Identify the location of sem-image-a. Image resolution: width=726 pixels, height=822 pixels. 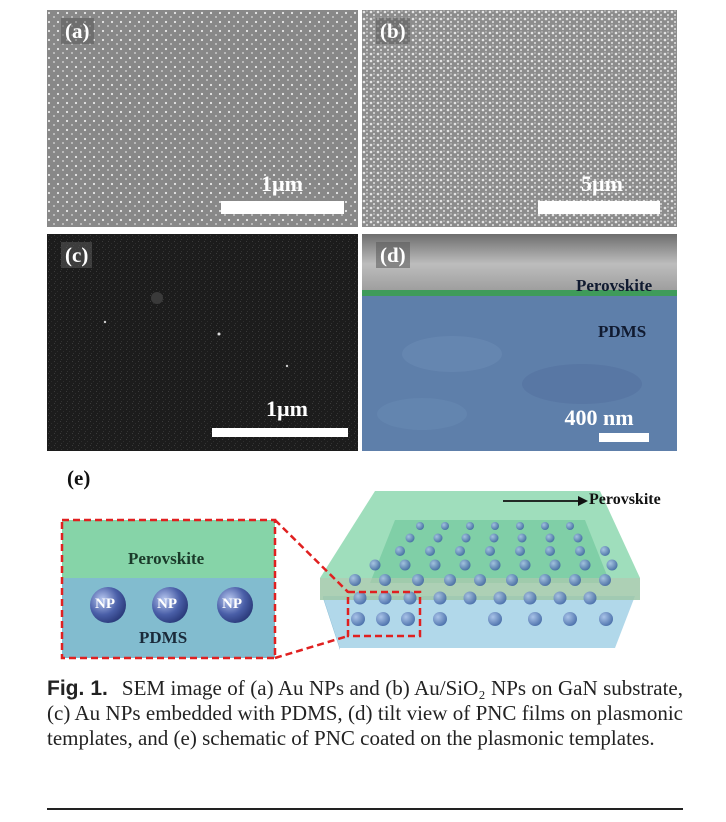
(202, 118).